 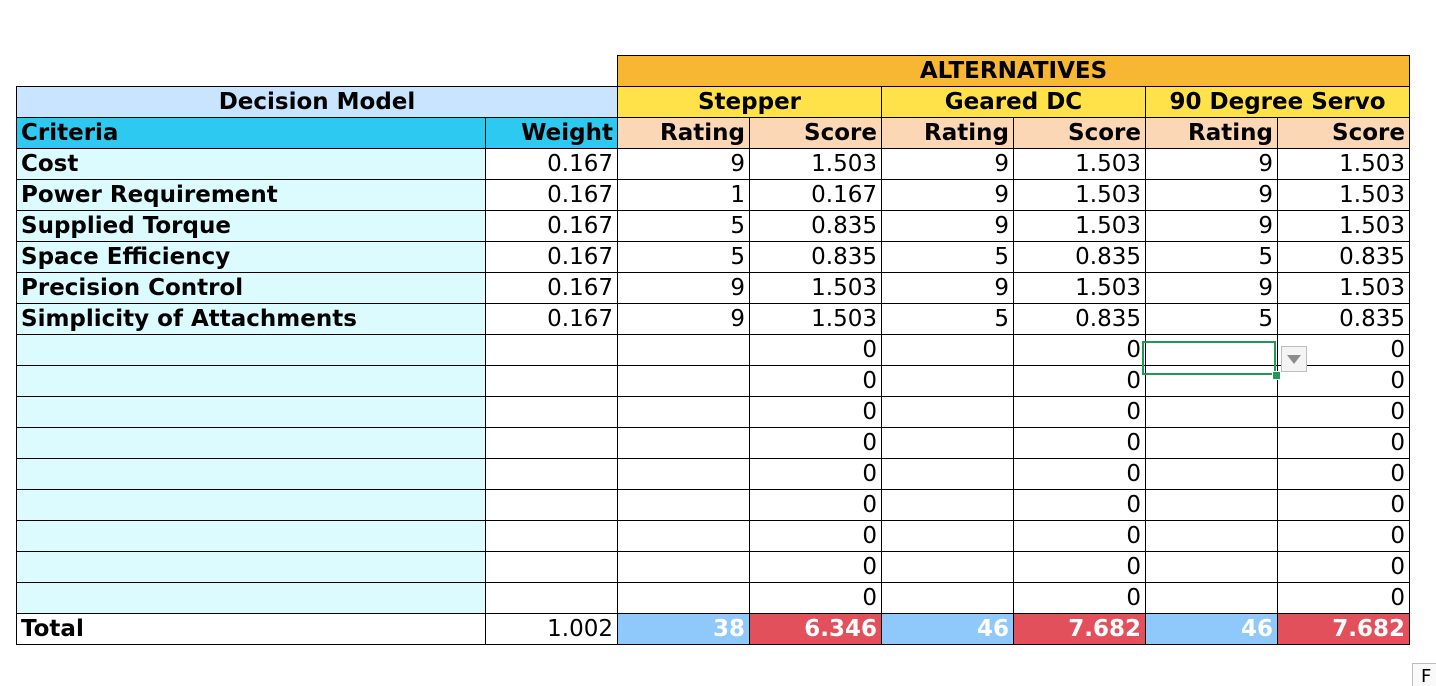 What do you see at coordinates (1343, 629) in the screenshot?
I see `total-score-servo: 7.682` at bounding box center [1343, 629].